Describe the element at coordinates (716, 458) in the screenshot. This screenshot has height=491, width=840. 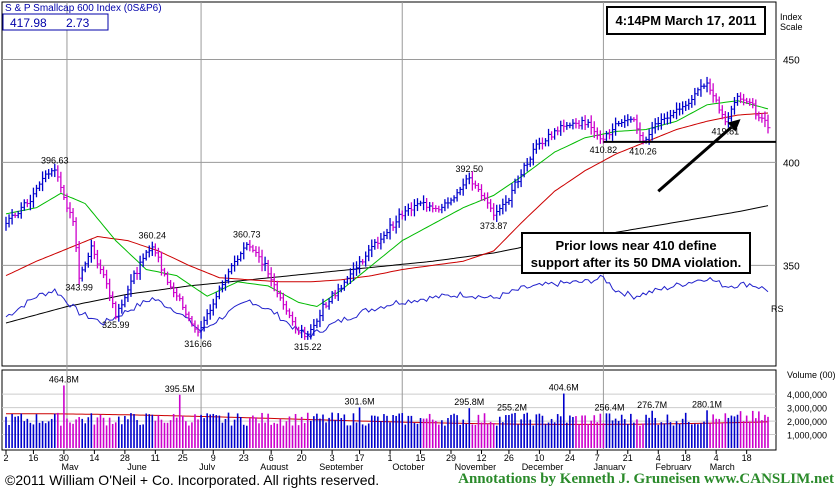
I see `date-tick: 4` at that location.